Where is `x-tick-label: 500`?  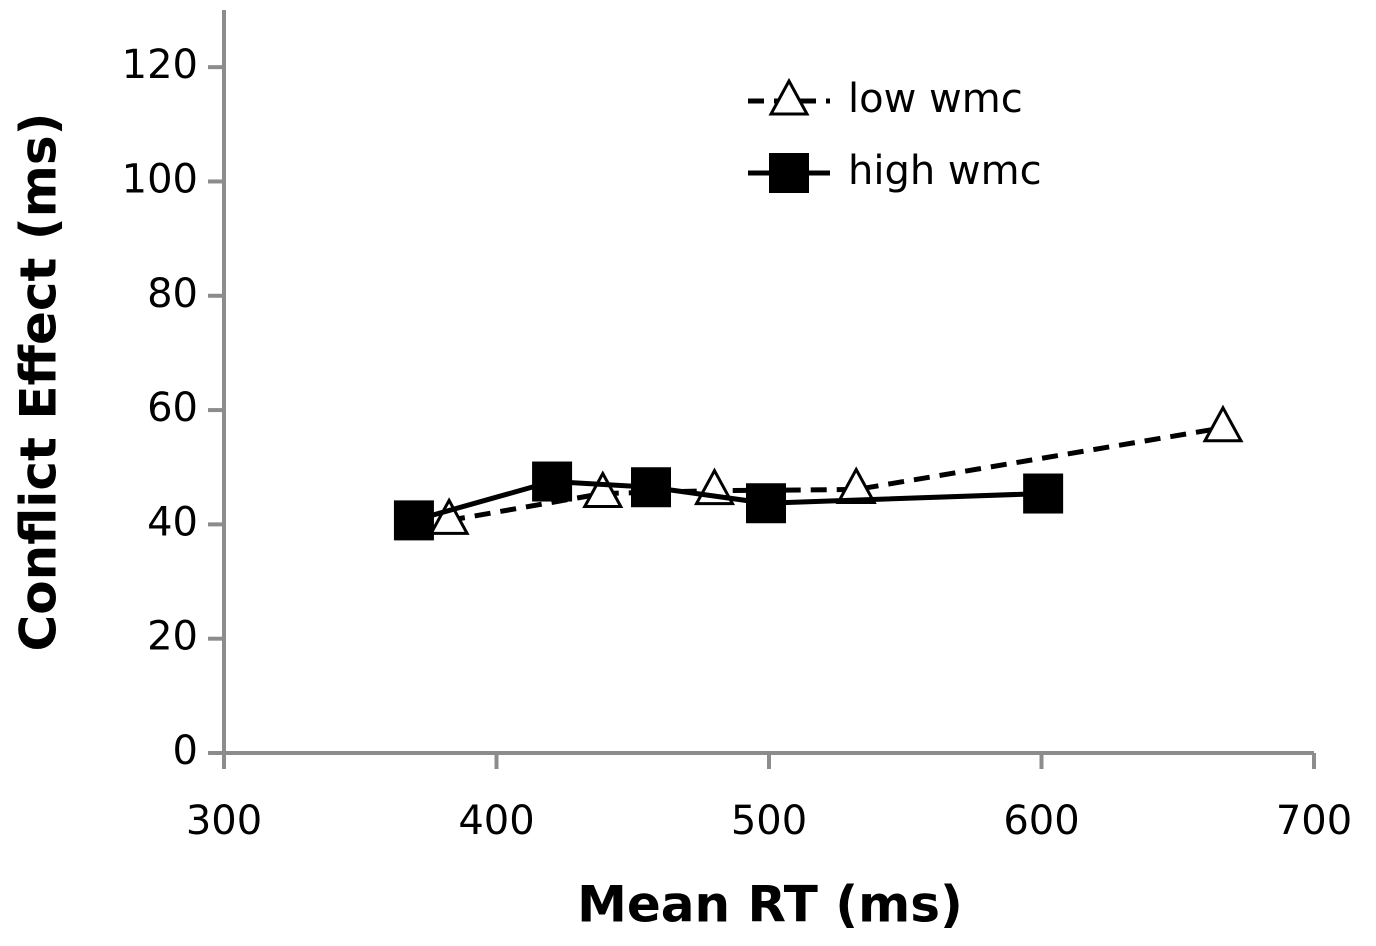 x-tick-label: 500 is located at coordinates (769, 821).